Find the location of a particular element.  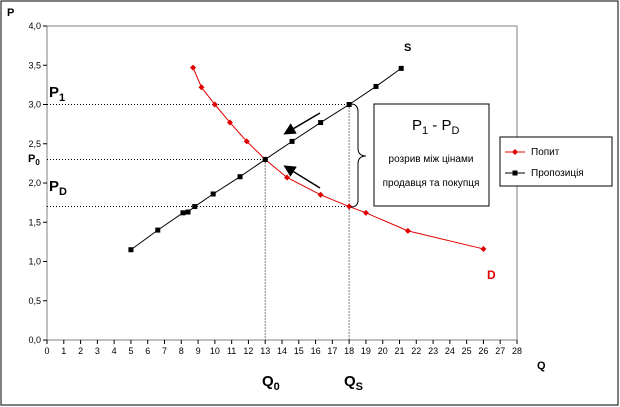

x-tick-label: 8 is located at coordinates (181, 351).